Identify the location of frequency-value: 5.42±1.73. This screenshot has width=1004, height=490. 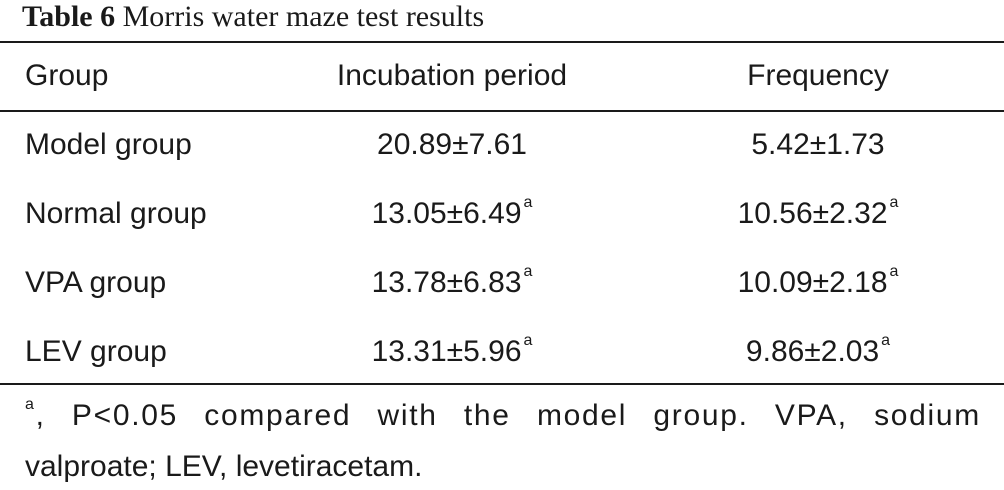
(818, 144).